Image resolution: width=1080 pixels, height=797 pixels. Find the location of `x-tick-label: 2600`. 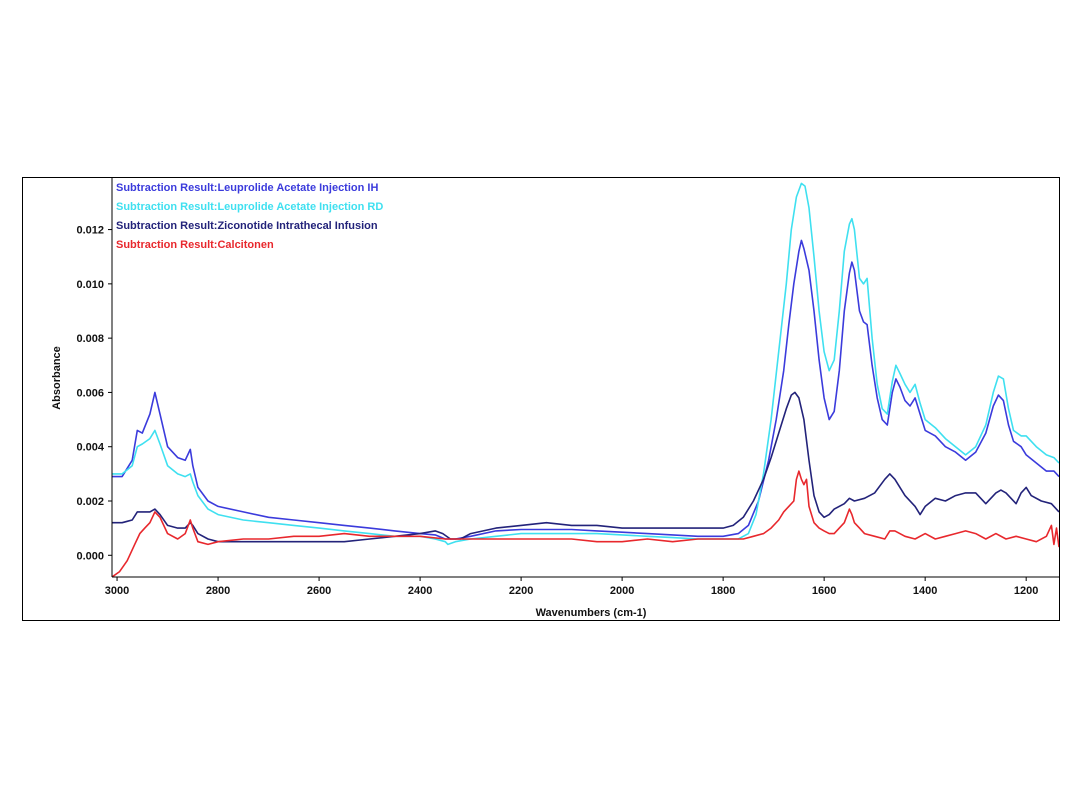

x-tick-label: 2600 is located at coordinates (319, 591).